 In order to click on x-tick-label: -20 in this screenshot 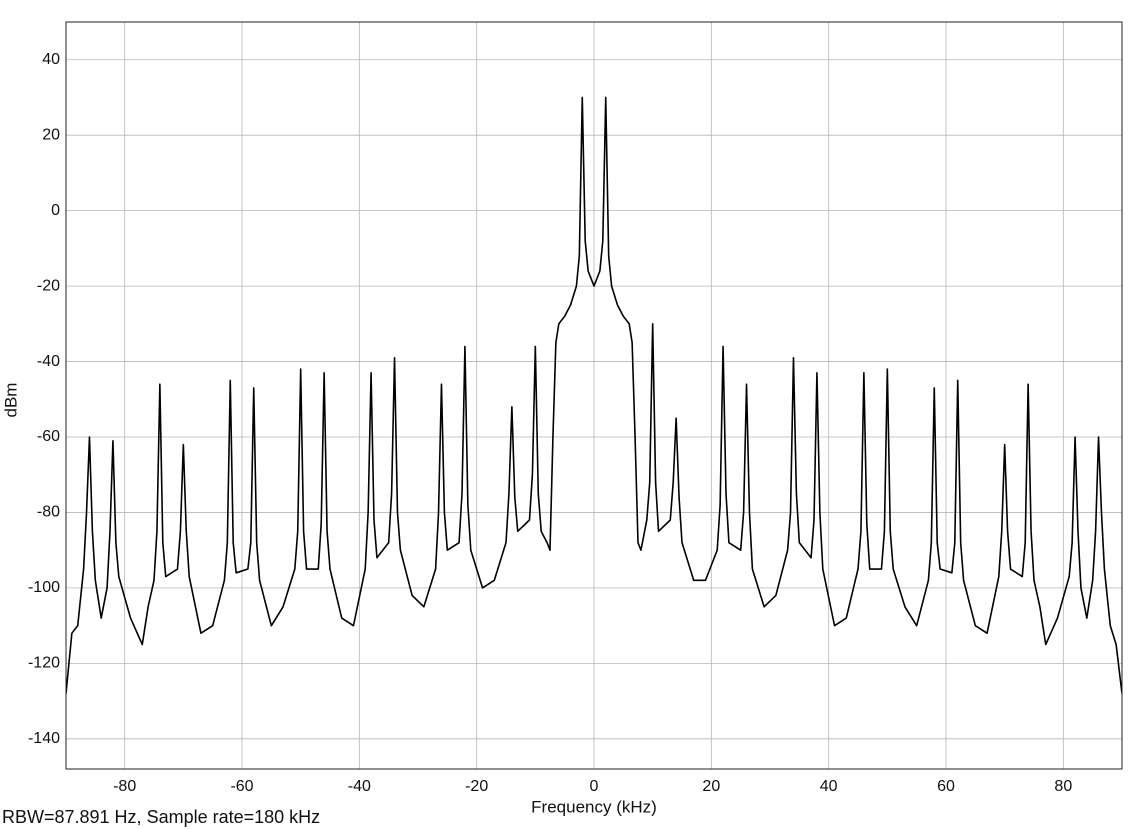, I will do `click(476, 786)`.